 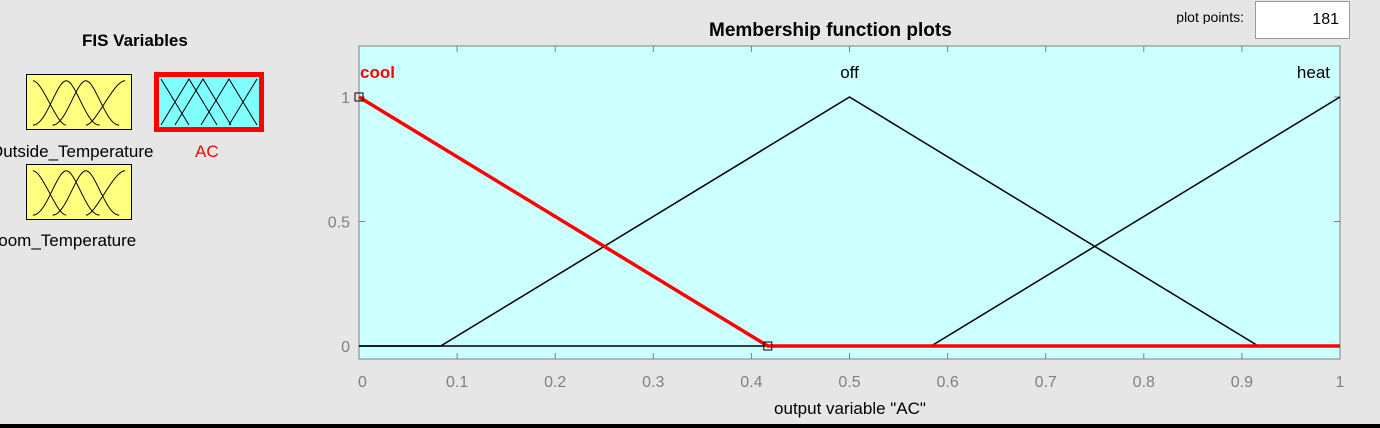 What do you see at coordinates (849, 72) in the screenshot?
I see `mf-label-off: off` at bounding box center [849, 72].